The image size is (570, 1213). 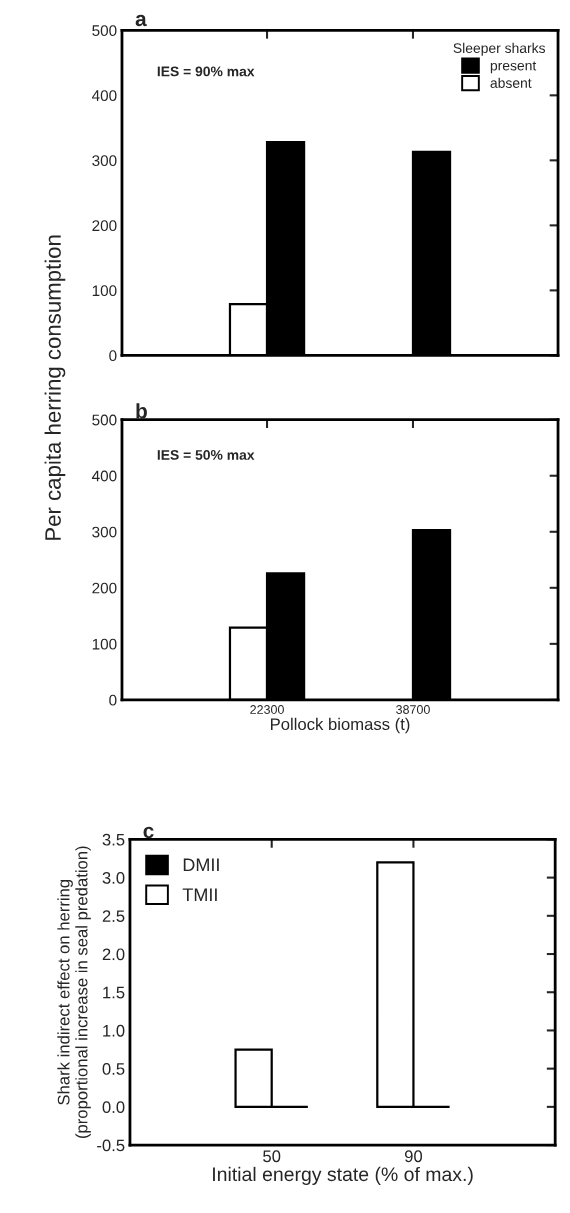 What do you see at coordinates (413, 1156) in the screenshot?
I see `x-tick-label: 90` at bounding box center [413, 1156].